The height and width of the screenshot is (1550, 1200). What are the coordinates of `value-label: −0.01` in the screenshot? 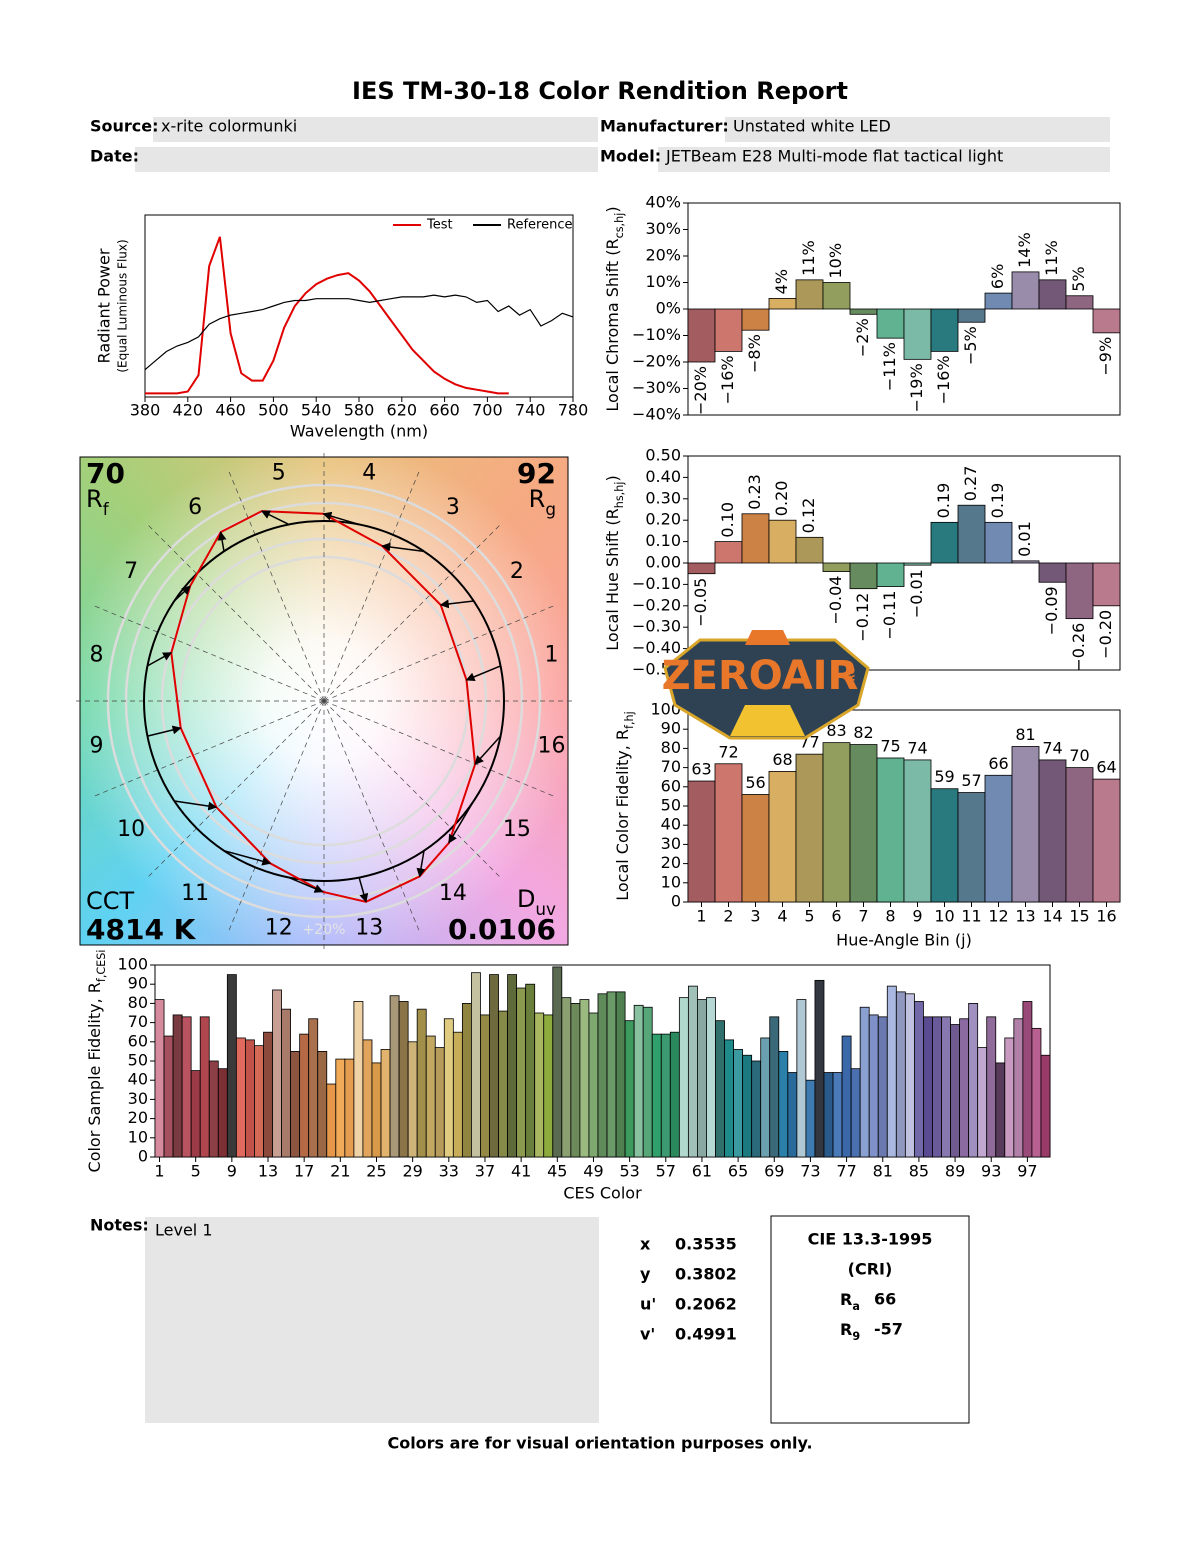 It's located at (916, 593).